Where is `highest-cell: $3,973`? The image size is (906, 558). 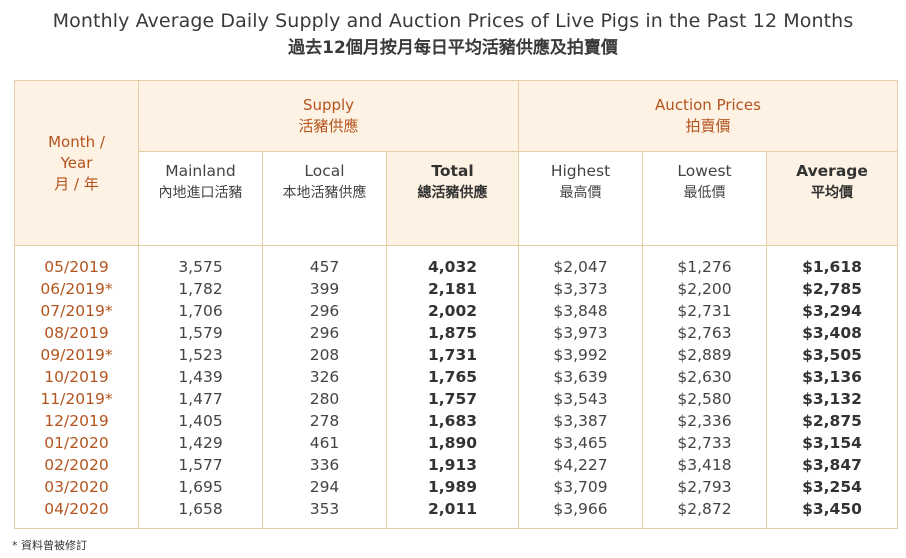
highest-cell: $3,973 is located at coordinates (581, 333).